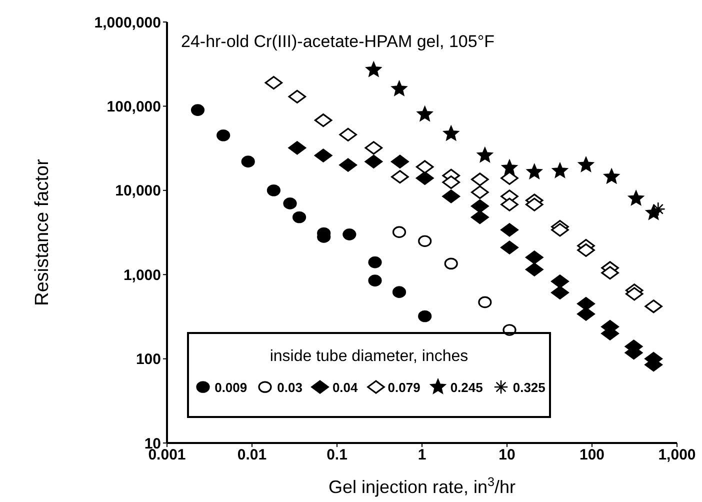 This screenshot has width=702, height=502. Describe the element at coordinates (507, 455) in the screenshot. I see `x-tick-label: 10` at that location.